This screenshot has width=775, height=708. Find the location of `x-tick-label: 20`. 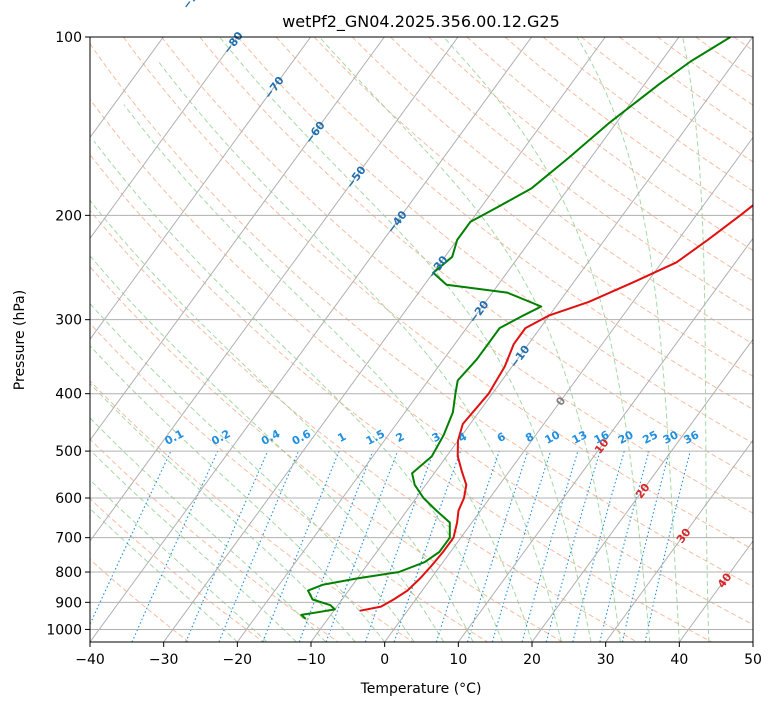

x-tick-label: 20 is located at coordinates (532, 660).